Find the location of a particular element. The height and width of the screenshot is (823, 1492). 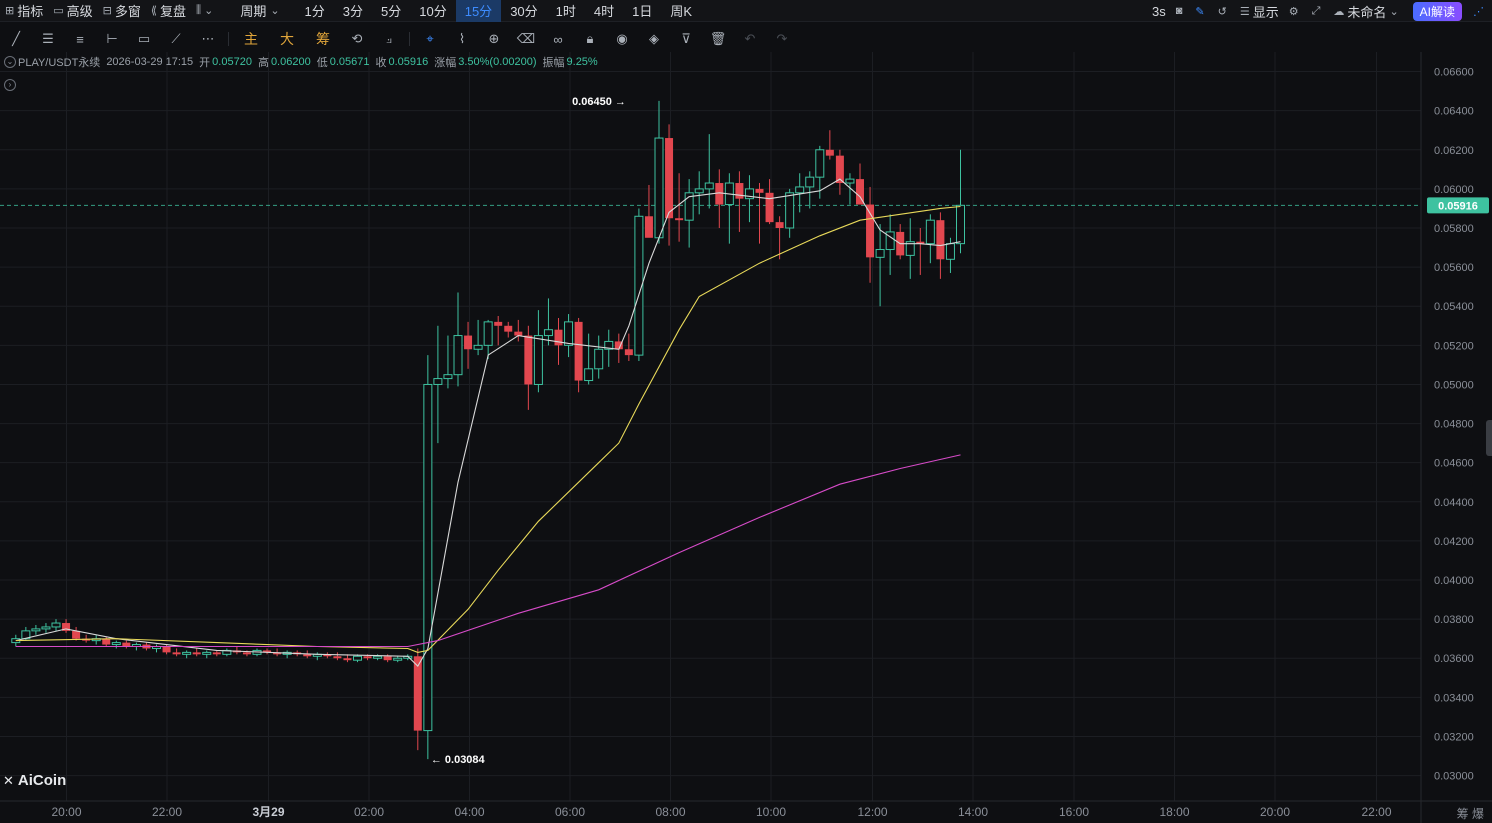

camera-icon: ◙ is located at coordinates (1179, 11).